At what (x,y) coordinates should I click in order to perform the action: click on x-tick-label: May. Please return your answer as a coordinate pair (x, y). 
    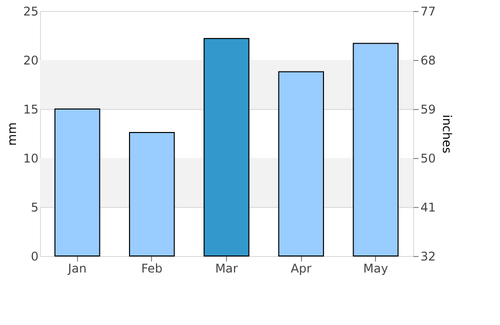
    Looking at the image, I should click on (375, 269).